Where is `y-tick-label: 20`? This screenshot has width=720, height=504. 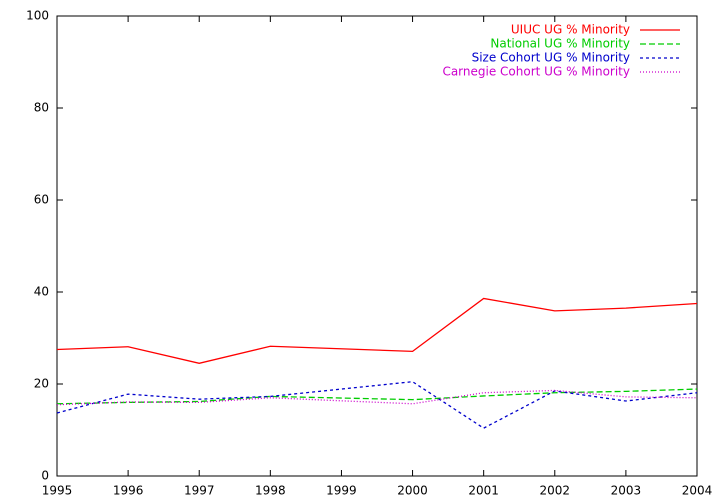 y-tick-label: 20 is located at coordinates (41, 384).